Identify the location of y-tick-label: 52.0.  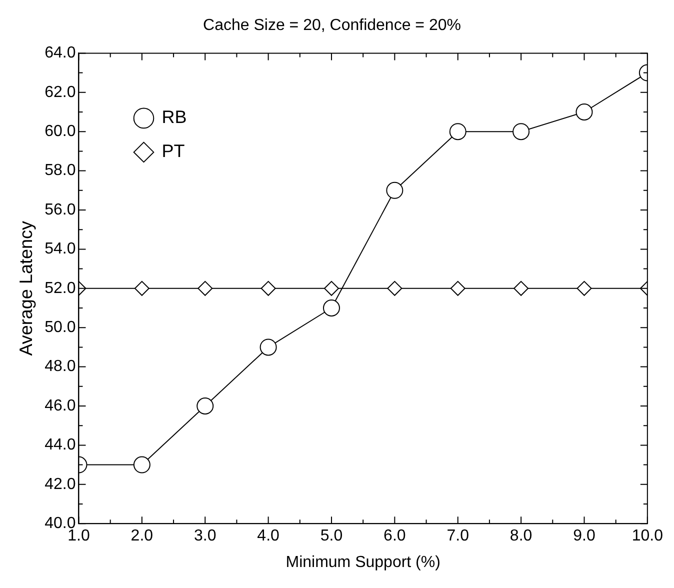
(60, 288).